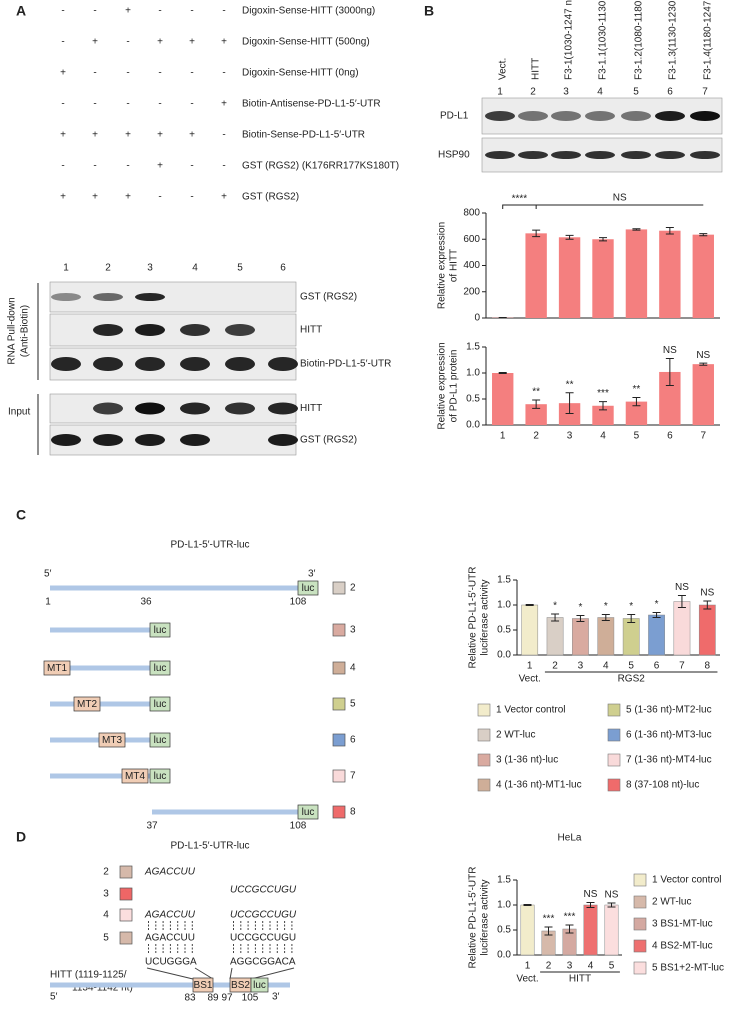 The image size is (752, 1009). Describe the element at coordinates (708, 666) in the screenshot. I see `x-tick-label: 8` at that location.